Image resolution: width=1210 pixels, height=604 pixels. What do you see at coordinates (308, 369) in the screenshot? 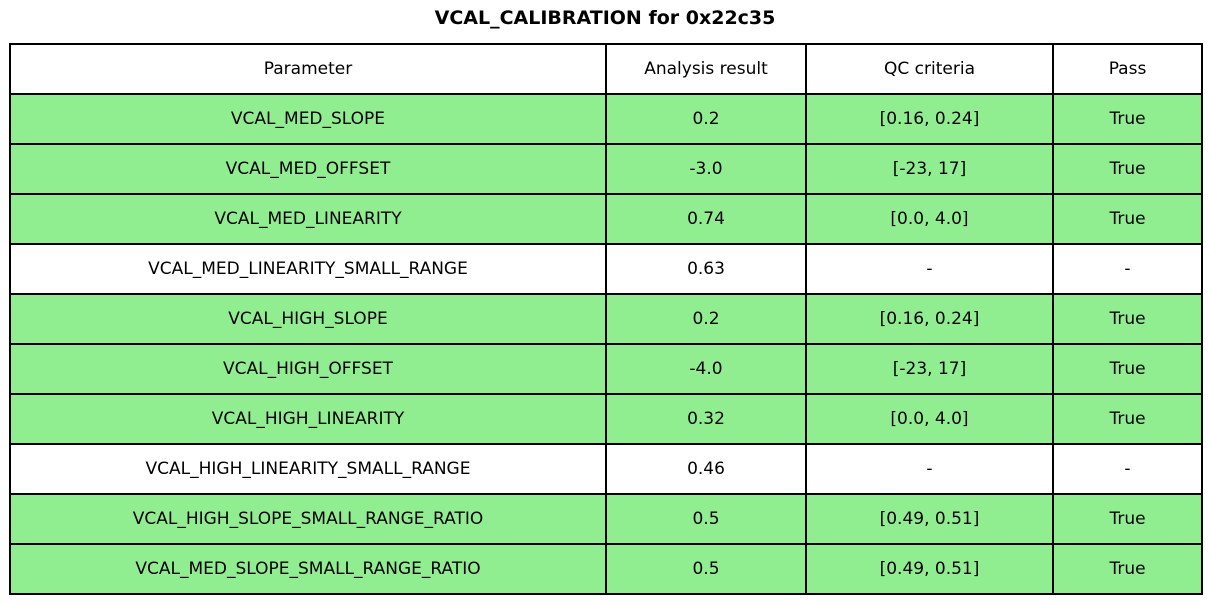
I see `param-cell: VCAL_HIGH_OFFSET` at bounding box center [308, 369].